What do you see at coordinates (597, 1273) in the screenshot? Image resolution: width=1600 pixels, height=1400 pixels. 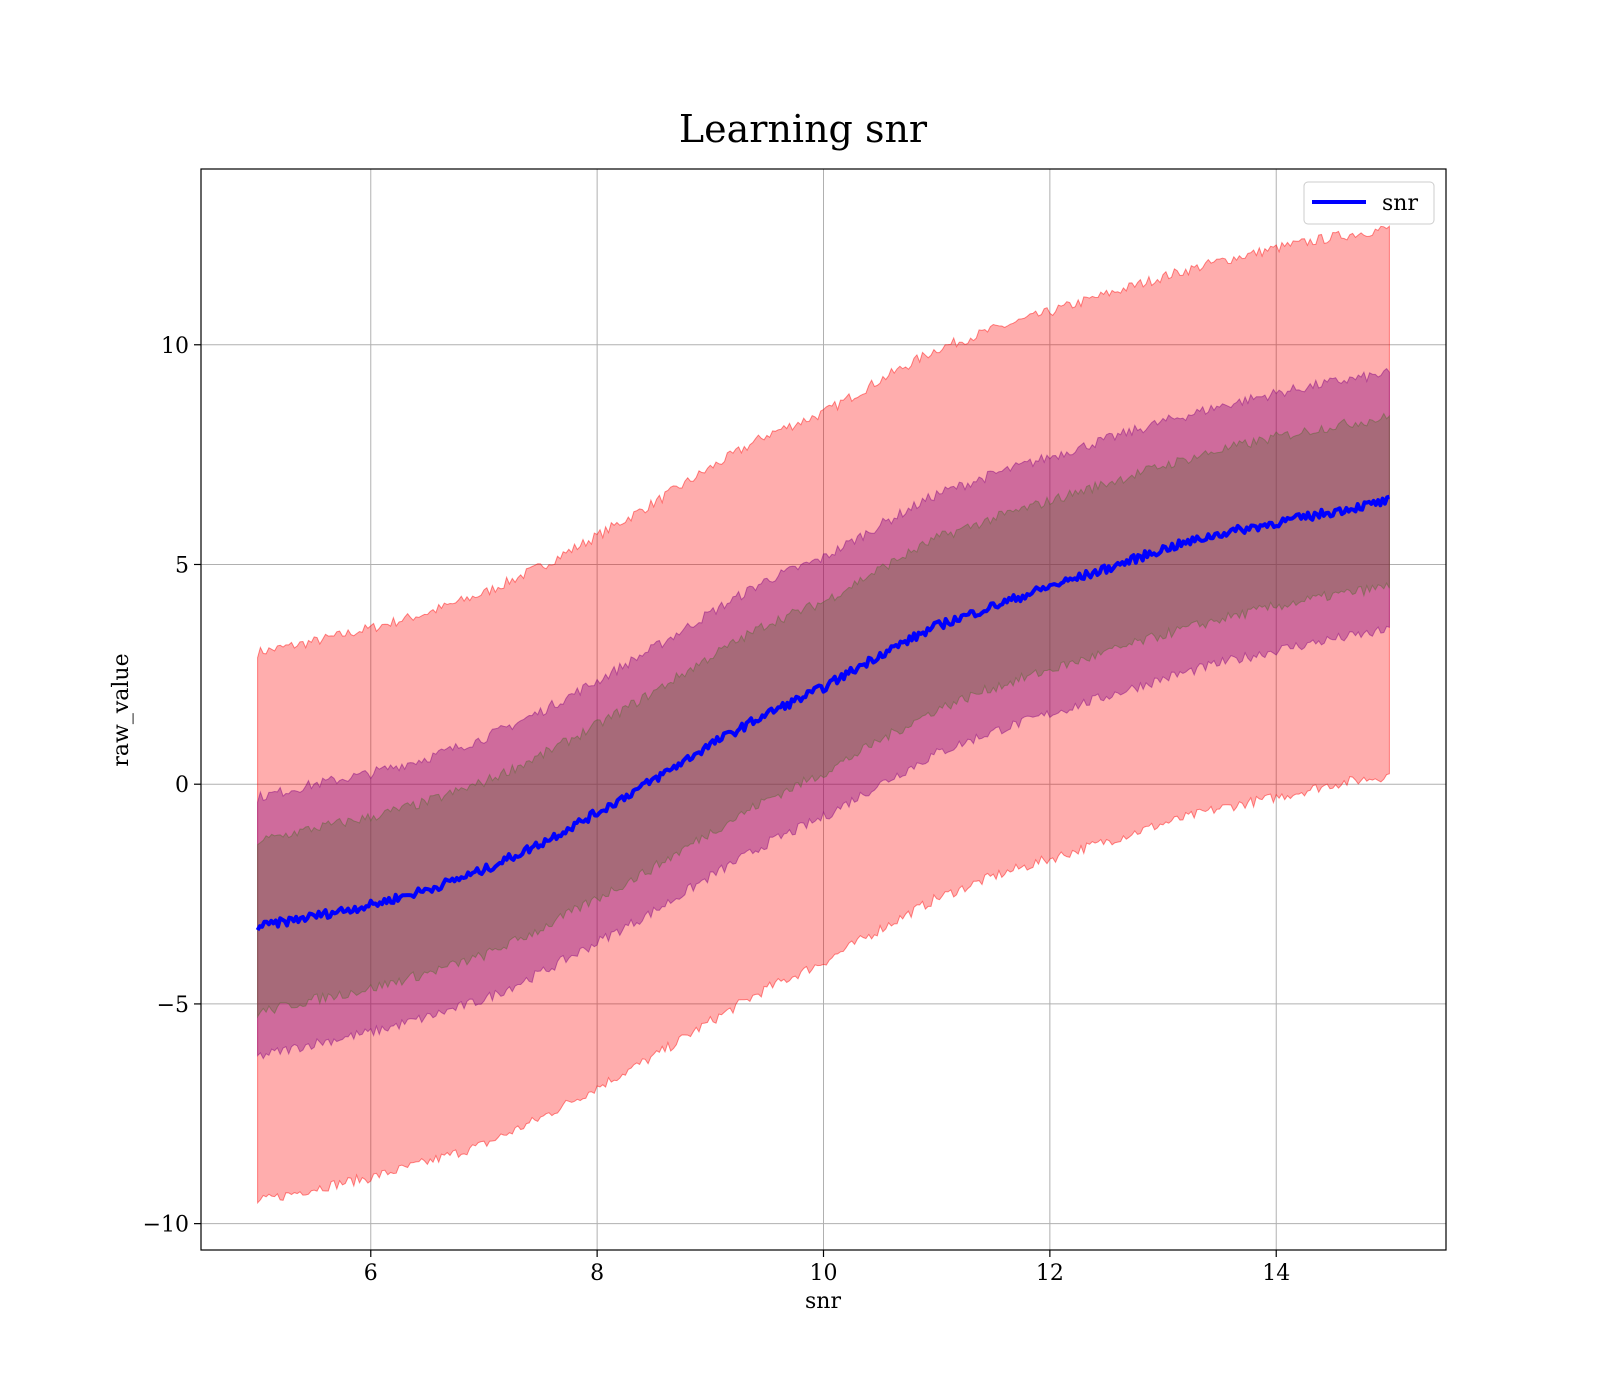 I see `x-tick-label-1: 8` at bounding box center [597, 1273].